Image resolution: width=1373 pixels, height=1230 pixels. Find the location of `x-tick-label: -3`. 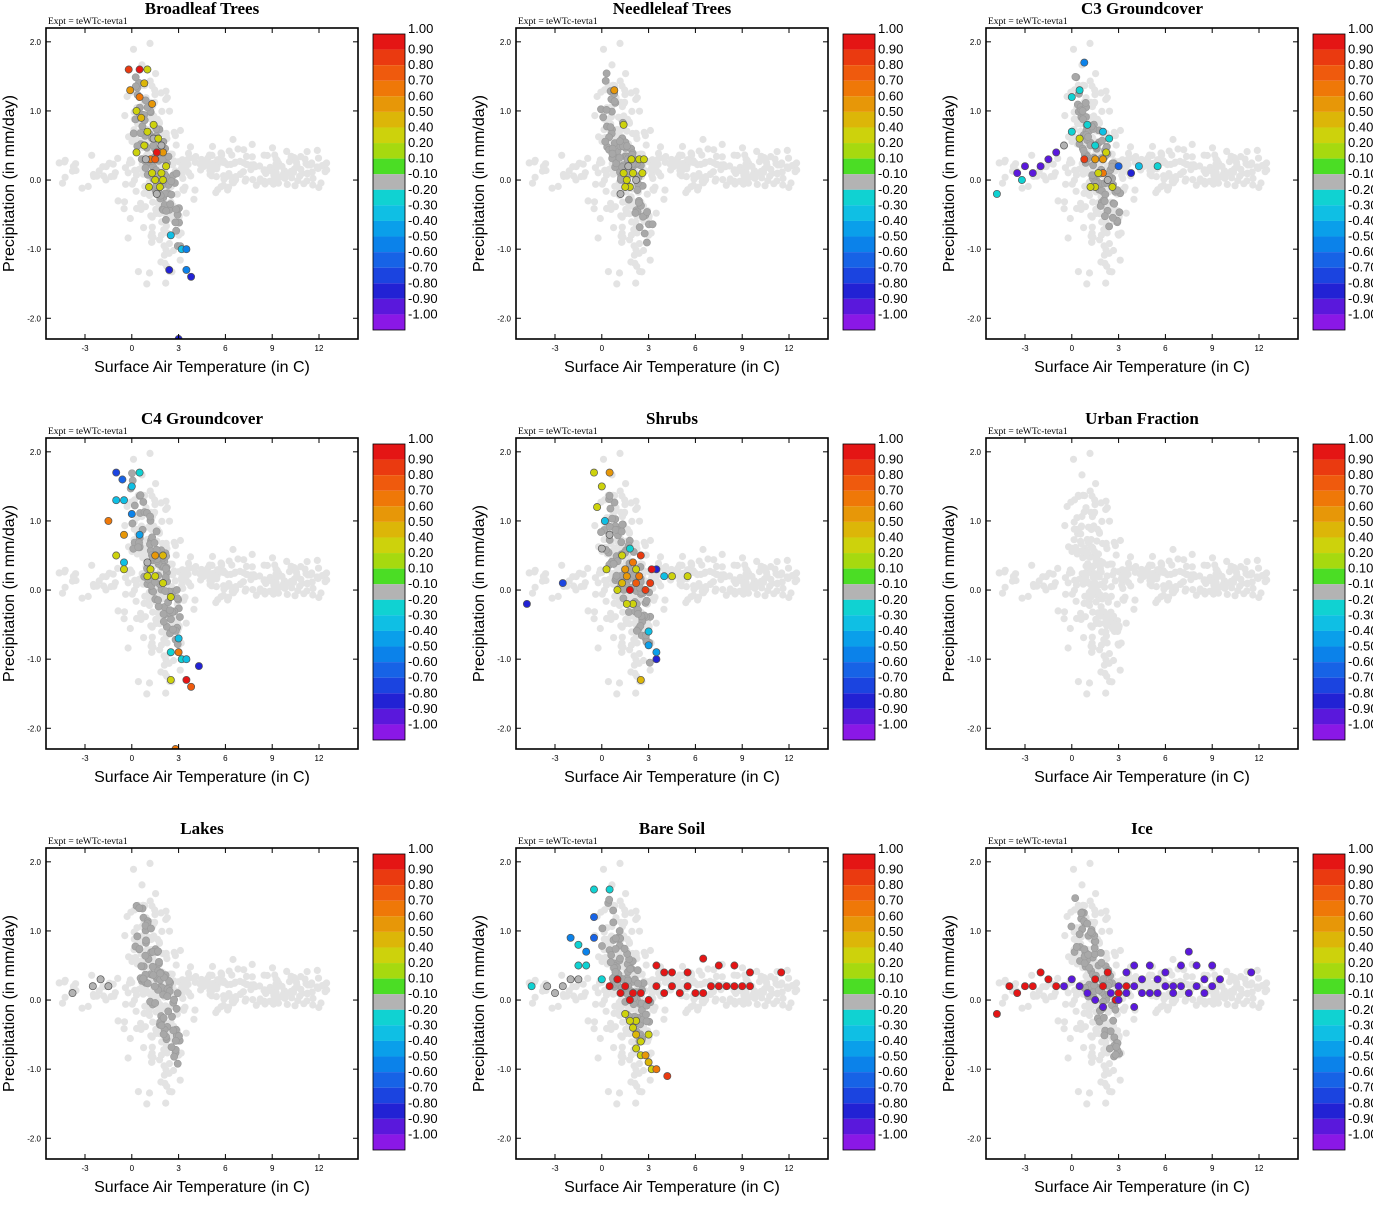

x-tick-label: -3 is located at coordinates (85, 1168).